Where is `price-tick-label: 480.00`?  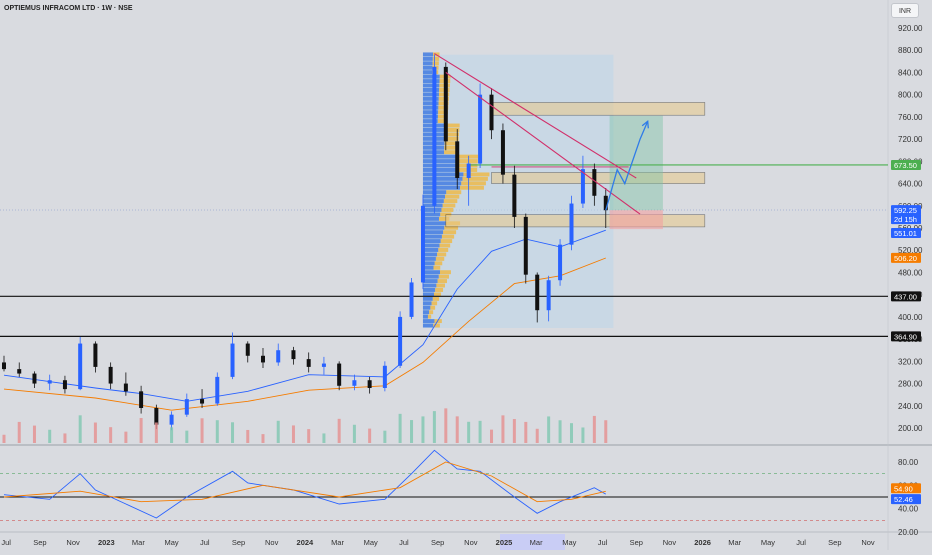 price-tick-label: 480.00 is located at coordinates (910, 272).